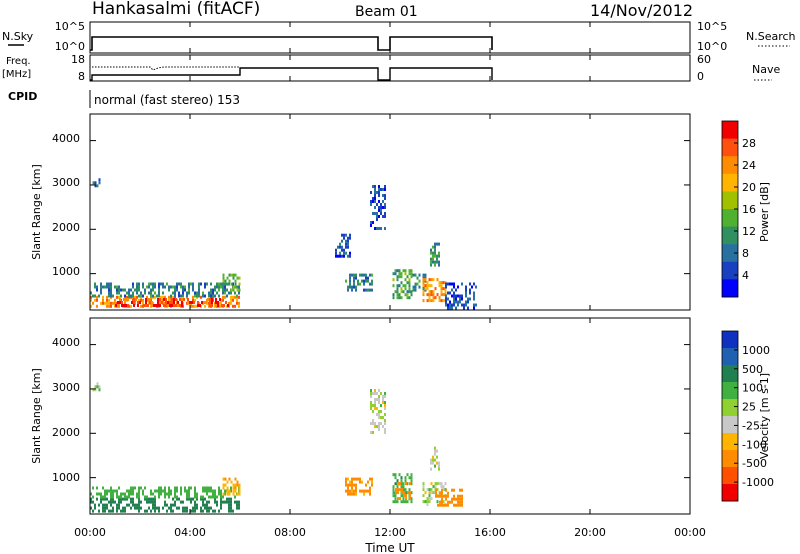 This screenshot has height=554, width=800. What do you see at coordinates (747, 416) in the screenshot?
I see `velocity-colorbar: 1000 500 100 25 -25 -100 -500 -1000` at bounding box center [747, 416].